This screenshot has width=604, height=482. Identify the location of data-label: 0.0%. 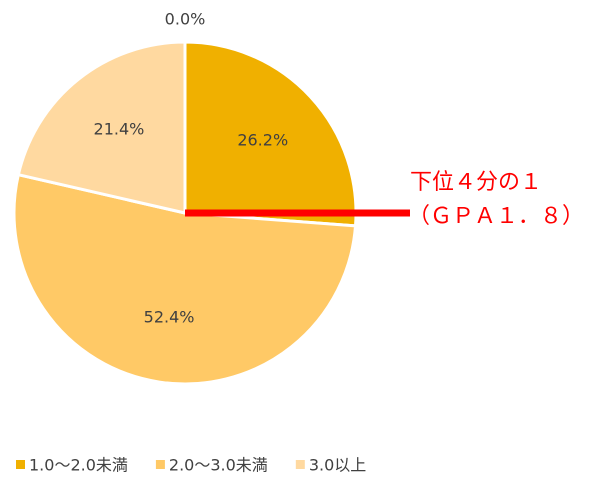
(185, 19).